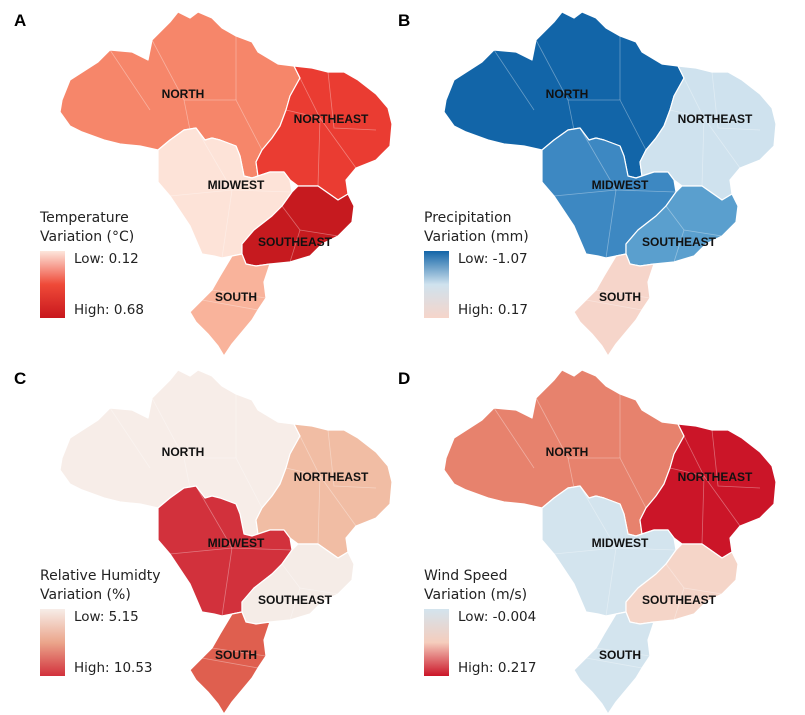 Image resolution: width=805 pixels, height=715 pixels. I want to click on panel-b-label-midwest: MIDWEST, so click(620, 185).